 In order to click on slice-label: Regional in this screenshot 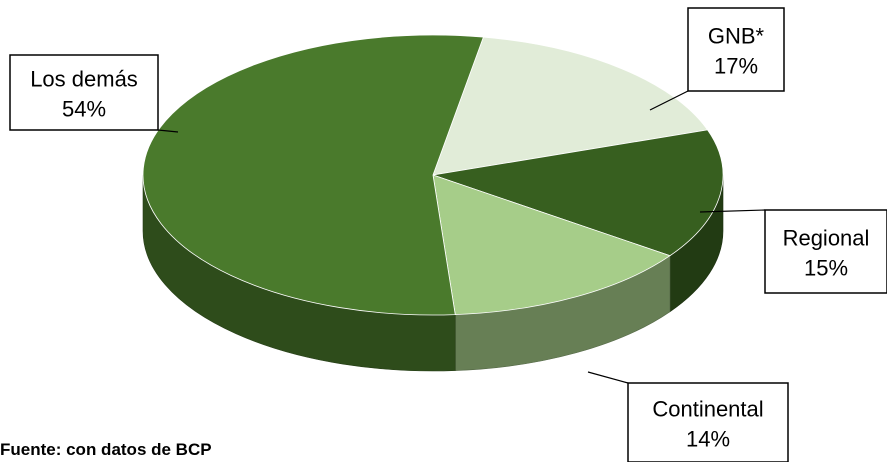, I will do `click(826, 238)`.